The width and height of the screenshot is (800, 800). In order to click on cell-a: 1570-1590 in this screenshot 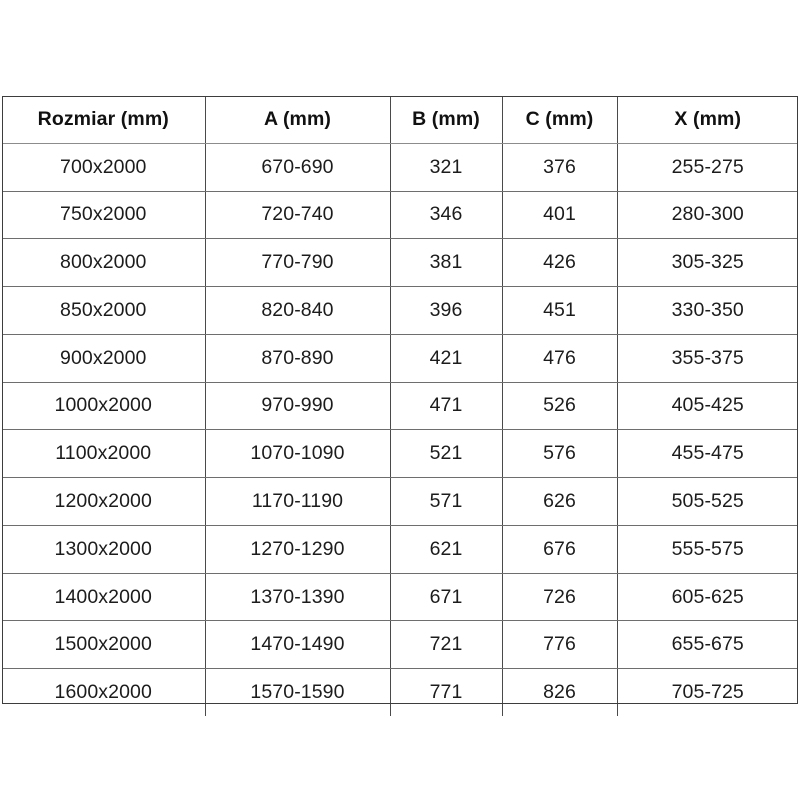, I will do `click(298, 692)`.